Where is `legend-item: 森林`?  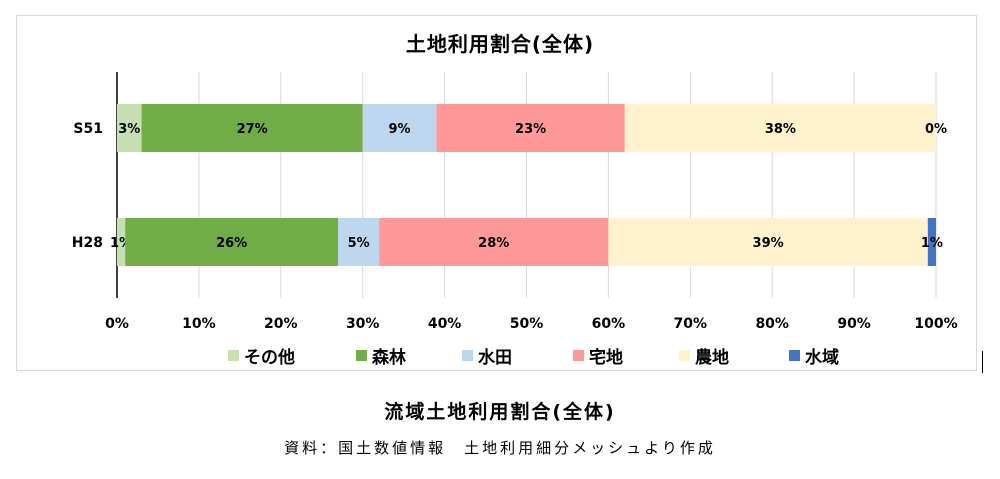 legend-item: 森林 is located at coordinates (381, 355).